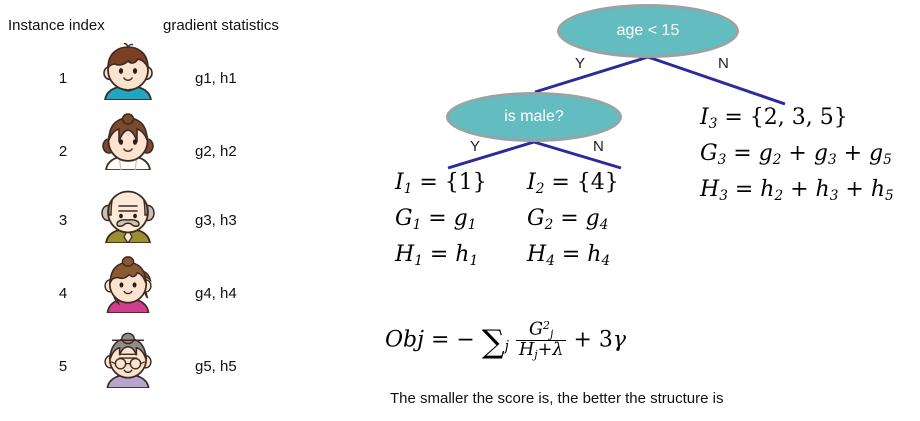 This screenshot has height=421, width=920. I want to click on row-gradient-stat: g3, h3, so click(216, 220).